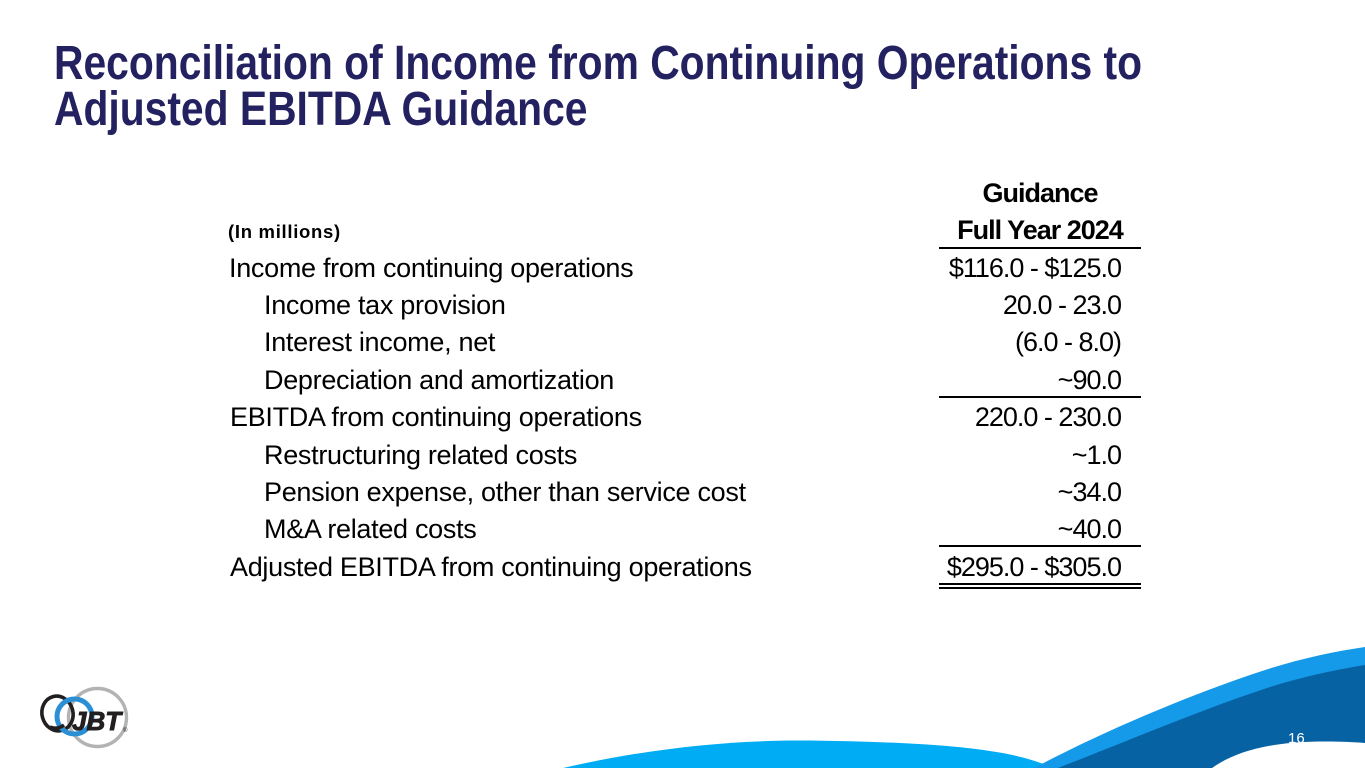 The height and width of the screenshot is (768, 1365). What do you see at coordinates (97, 721) in the screenshot?
I see `svg-text: JBT` at bounding box center [97, 721].